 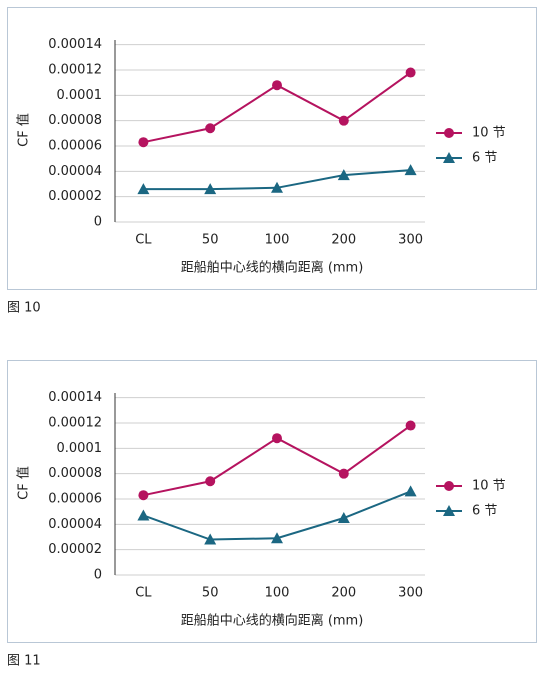 What do you see at coordinates (24, 661) in the screenshot?
I see `figure-caption: 图 11` at bounding box center [24, 661].